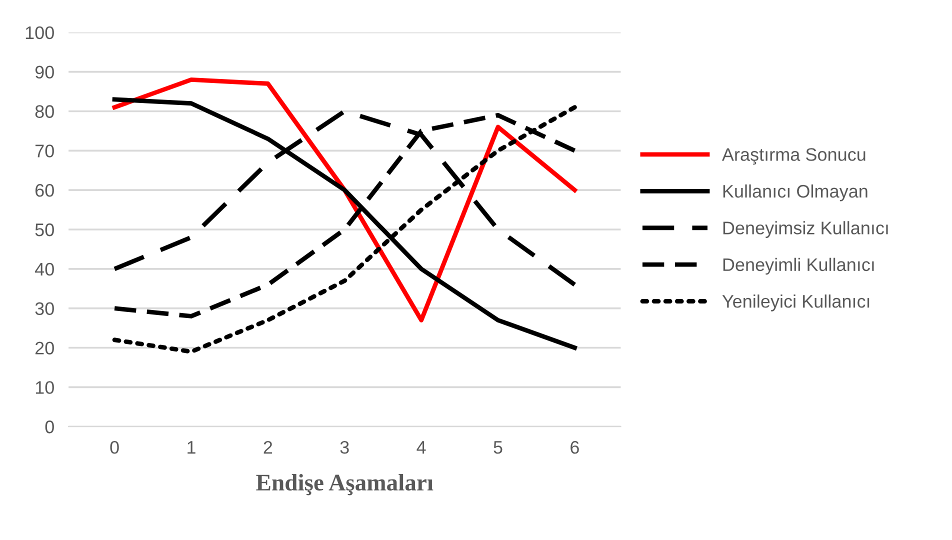 The width and height of the screenshot is (952, 540). What do you see at coordinates (44, 72) in the screenshot?
I see `y-tick-label: 90` at bounding box center [44, 72].